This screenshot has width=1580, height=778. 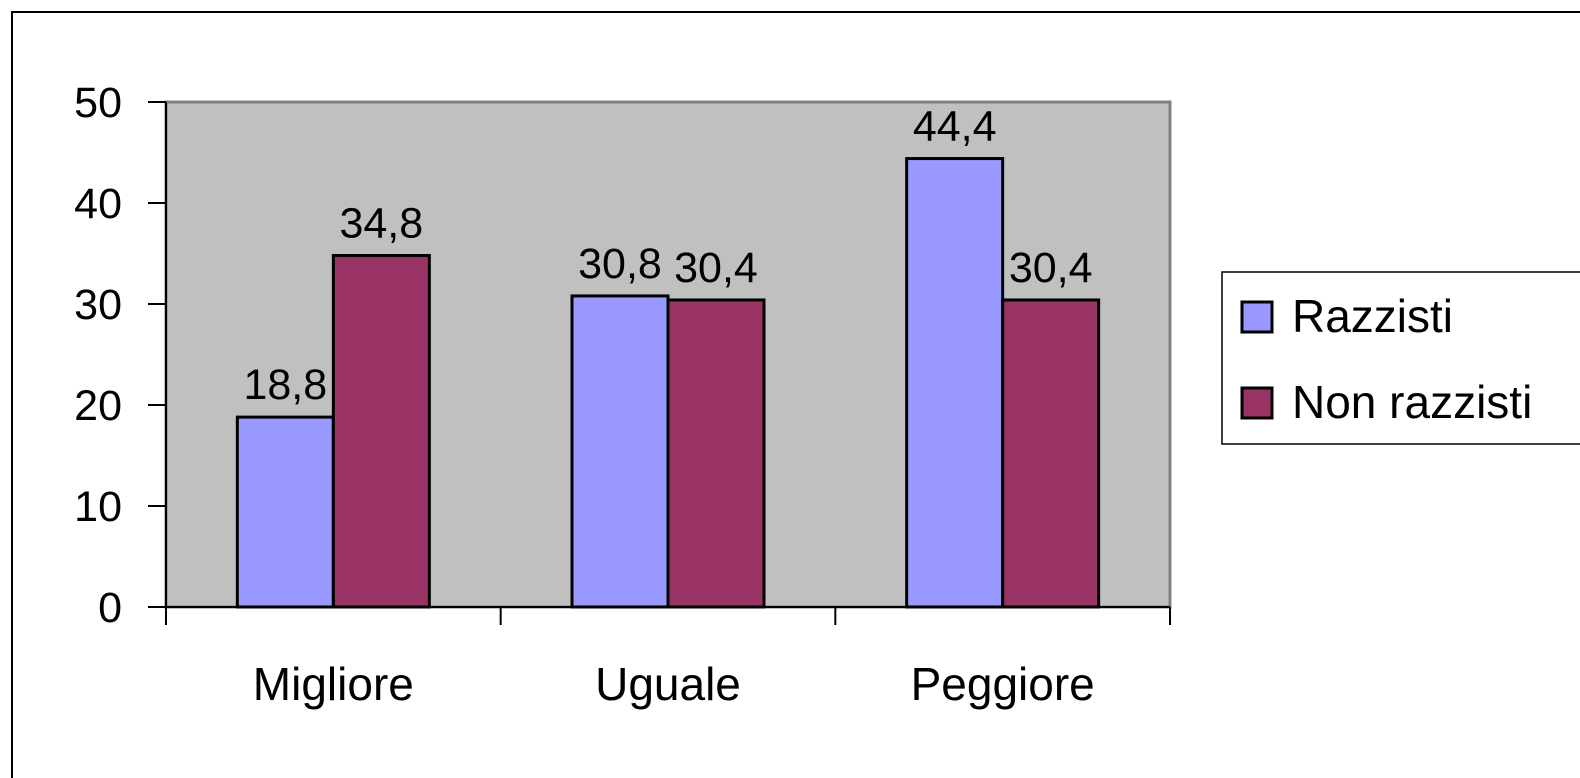 What do you see at coordinates (1051, 453) in the screenshot?
I see `bar-non-razzisti-peggiore` at bounding box center [1051, 453].